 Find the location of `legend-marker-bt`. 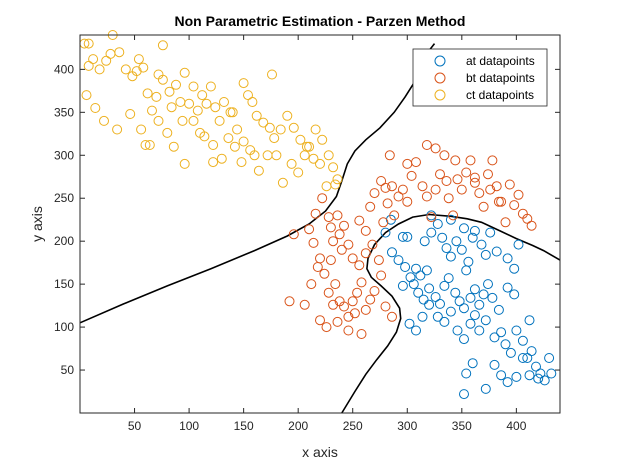

legend-marker-bt is located at coordinates (440, 78).